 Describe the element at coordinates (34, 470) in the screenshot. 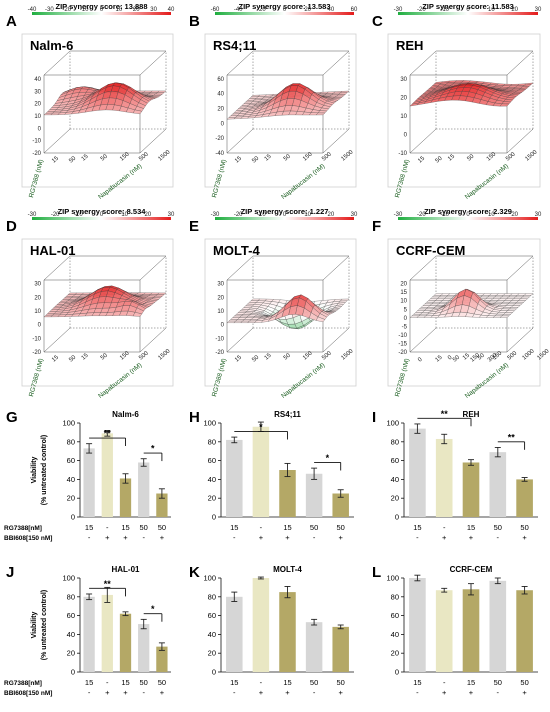

I see `y-axis-label: Viability` at that location.